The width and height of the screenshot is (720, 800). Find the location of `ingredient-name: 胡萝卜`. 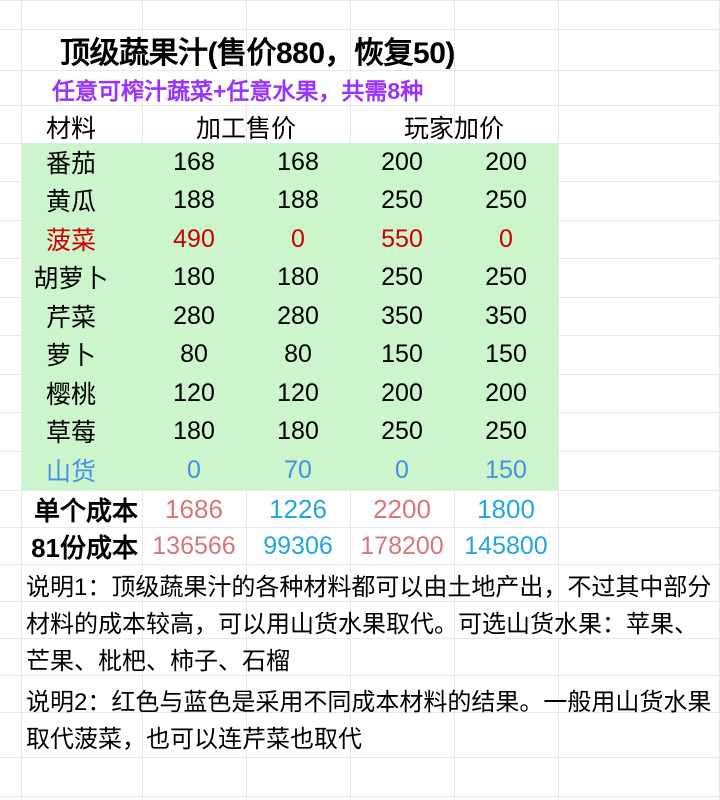

ingredient-name: 胡萝卜 is located at coordinates (71, 279).